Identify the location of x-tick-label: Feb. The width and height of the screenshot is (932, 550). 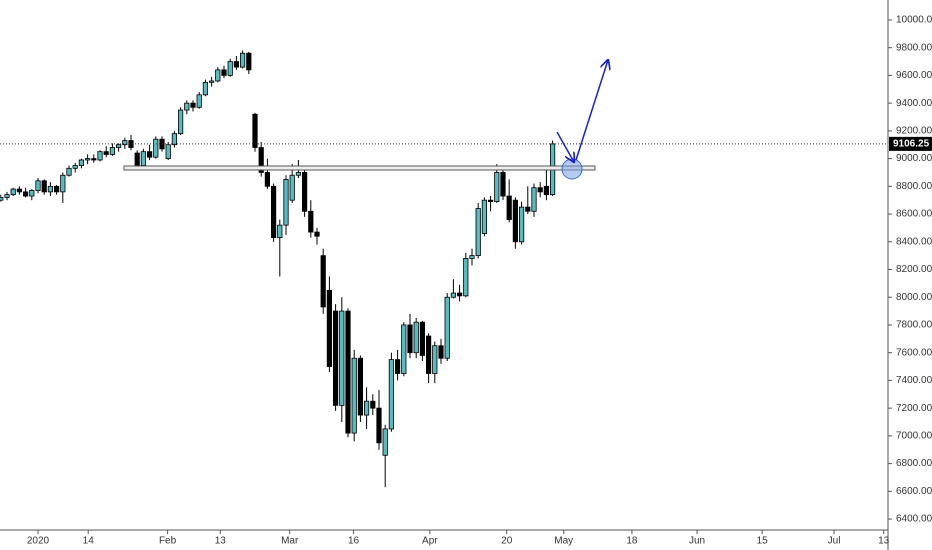
(168, 541).